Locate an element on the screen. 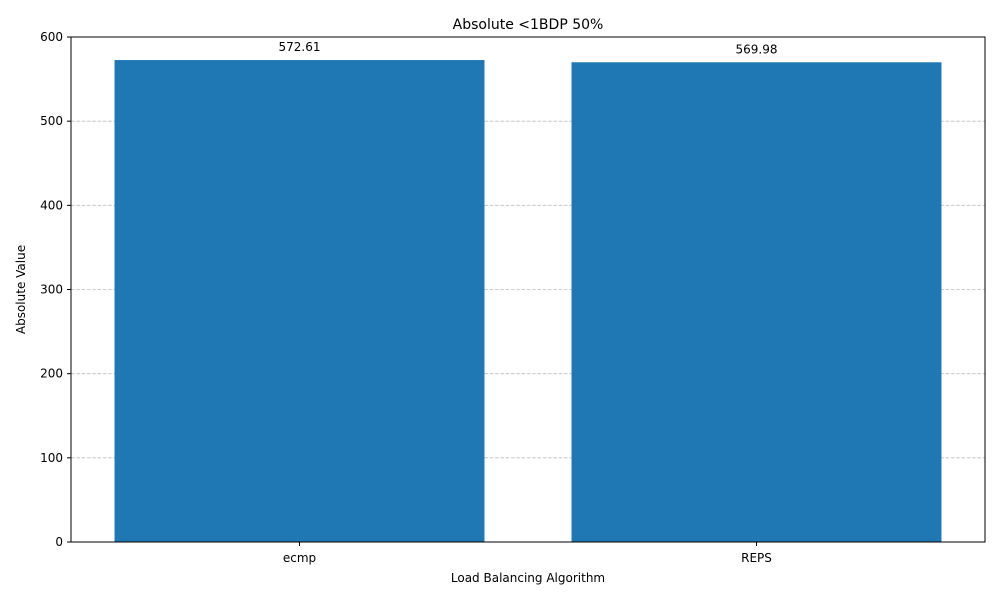 This screenshot has height=600, width=1000. y-tick-label: 600 is located at coordinates (51, 37).